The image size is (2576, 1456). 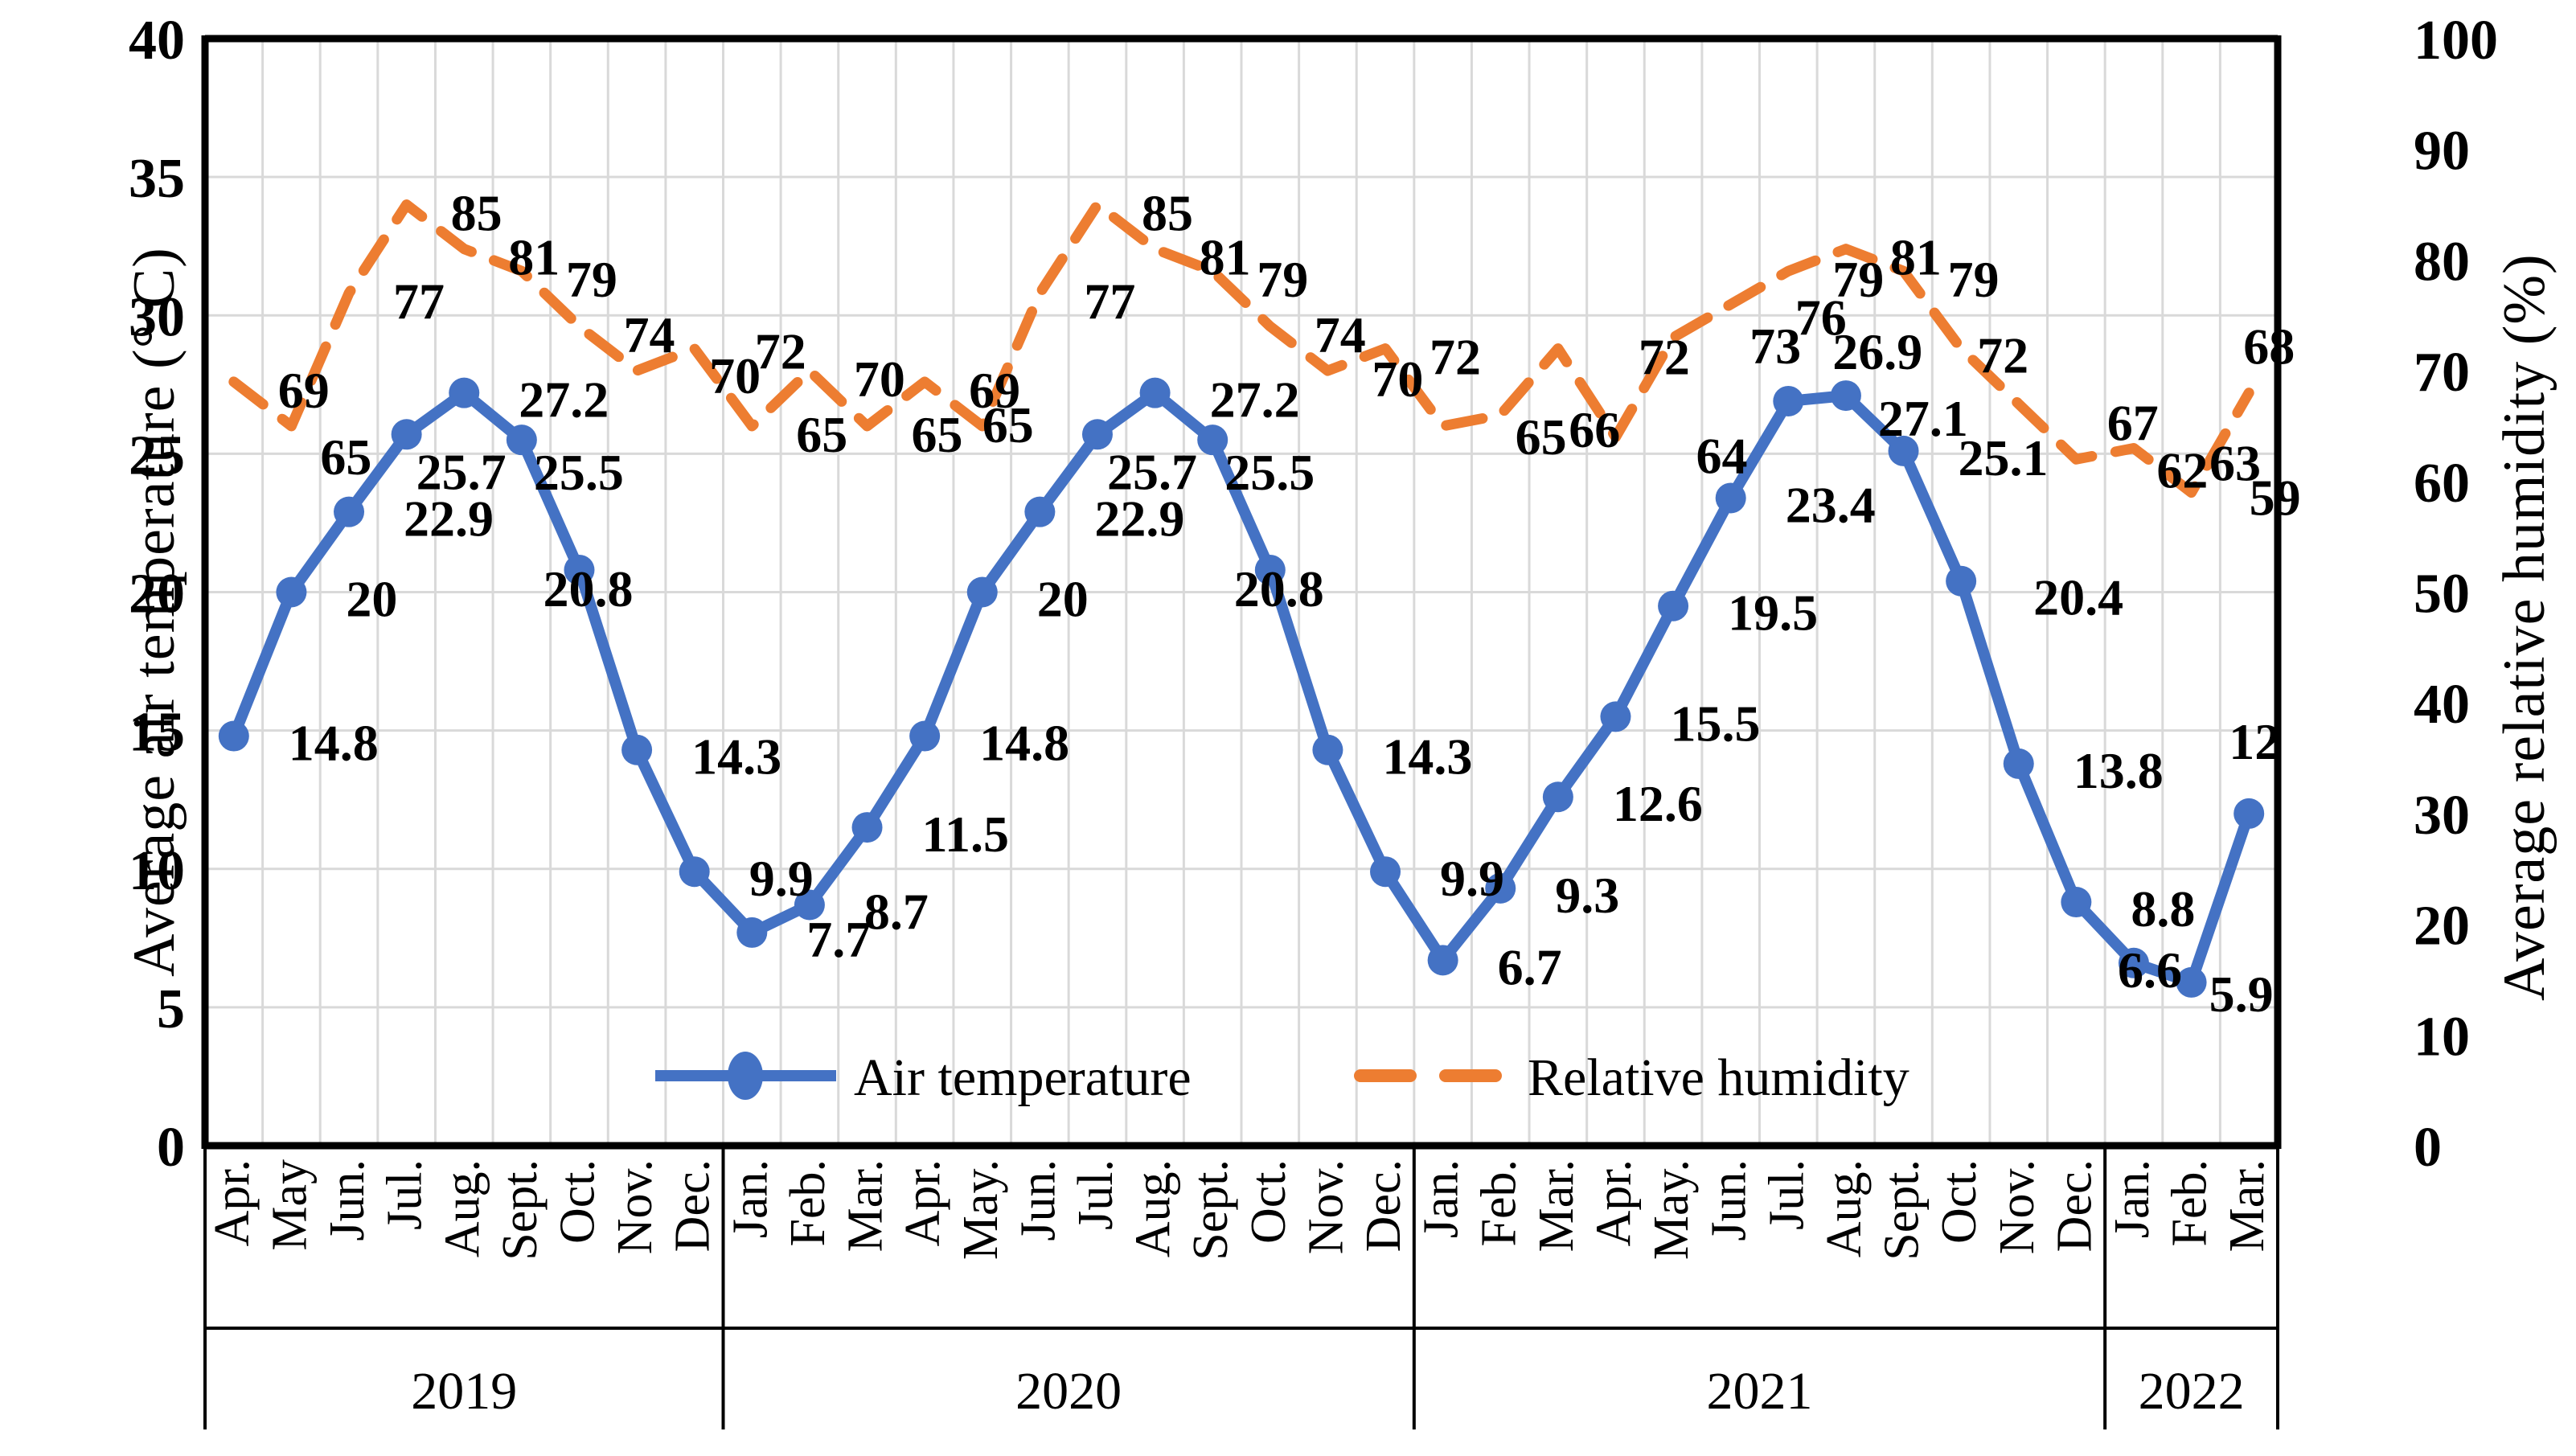 I want to click on month-label: May, so click(x=289, y=1205).